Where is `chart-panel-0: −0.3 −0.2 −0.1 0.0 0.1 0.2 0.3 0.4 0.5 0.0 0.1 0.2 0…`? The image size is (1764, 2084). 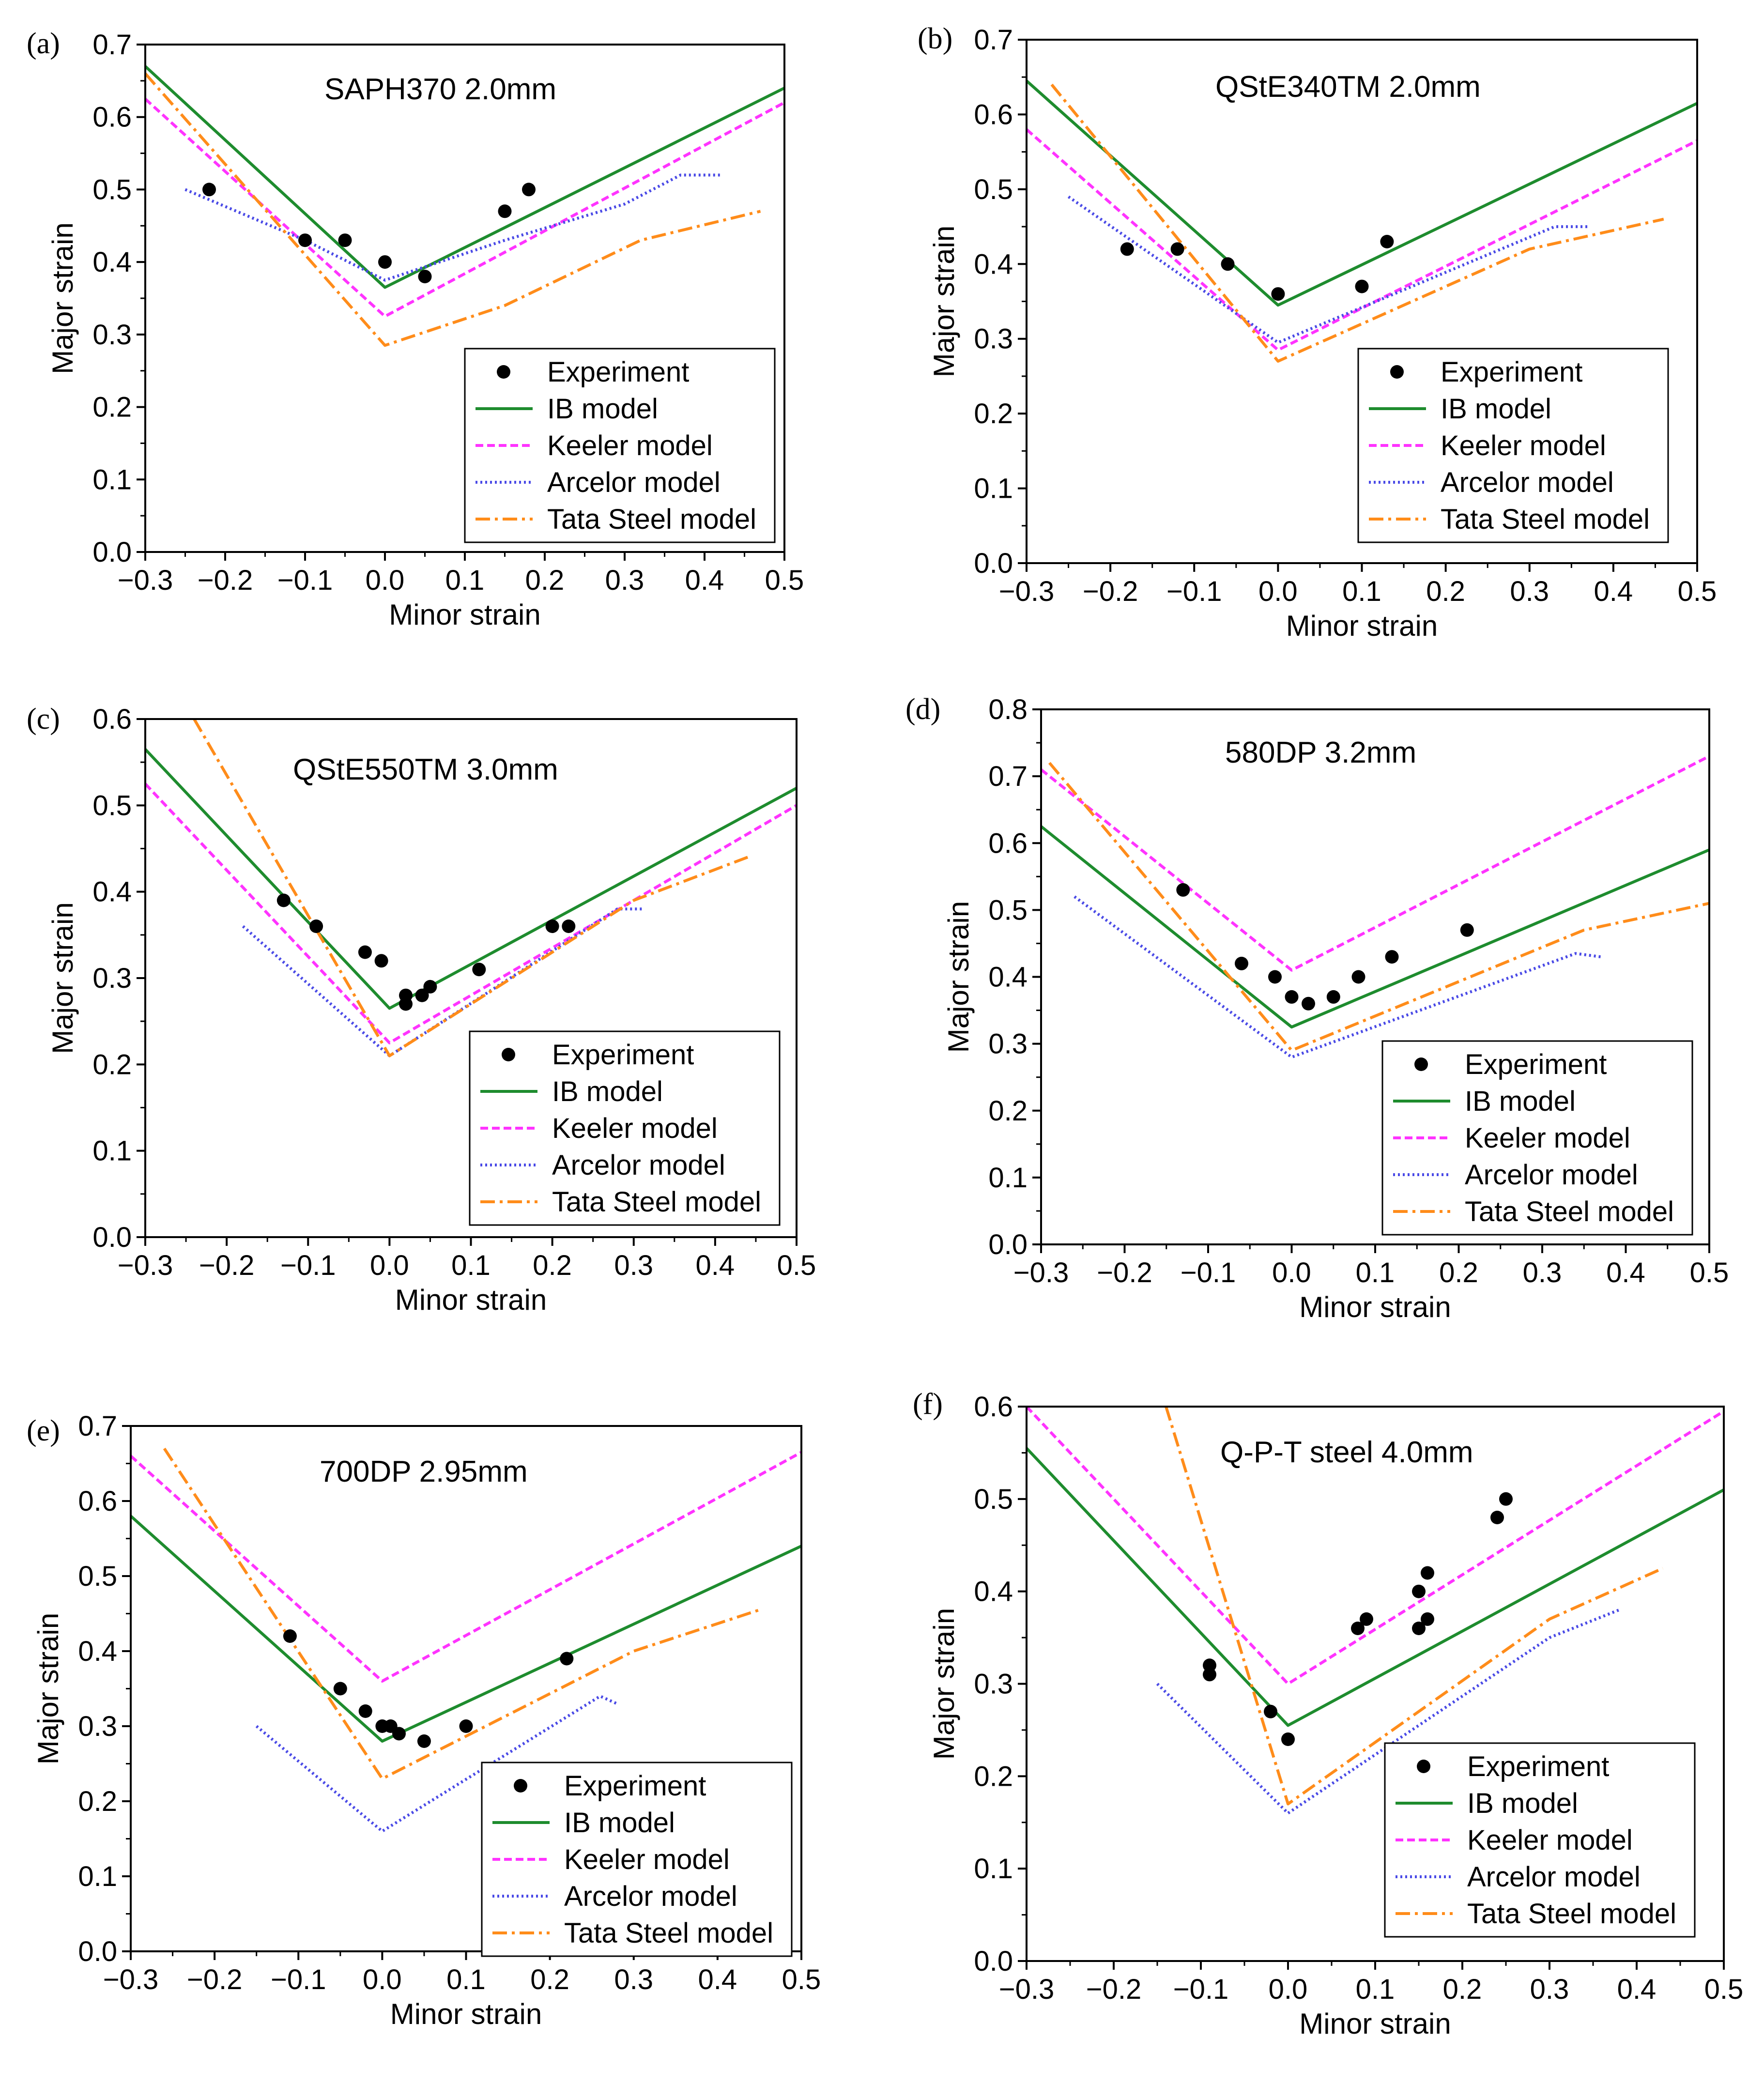 chart-panel-0: −0.3 −0.2 −0.1 0.0 0.1 0.2 0.3 0.4 0.5 0.0 0.1 0.2 0… is located at coordinates (415, 329).